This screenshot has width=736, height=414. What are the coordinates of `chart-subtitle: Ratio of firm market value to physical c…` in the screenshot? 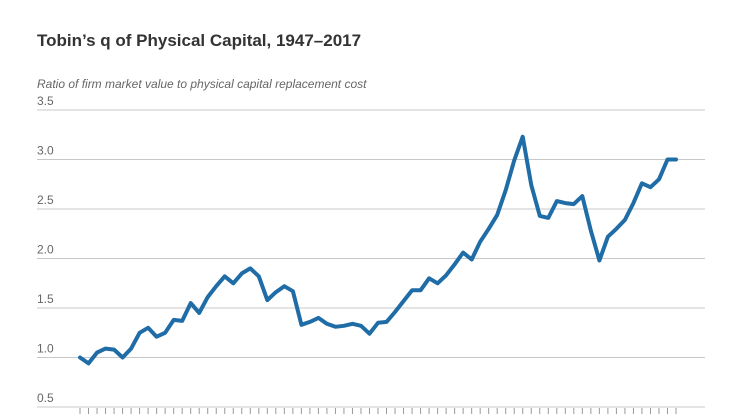 It's located at (202, 84).